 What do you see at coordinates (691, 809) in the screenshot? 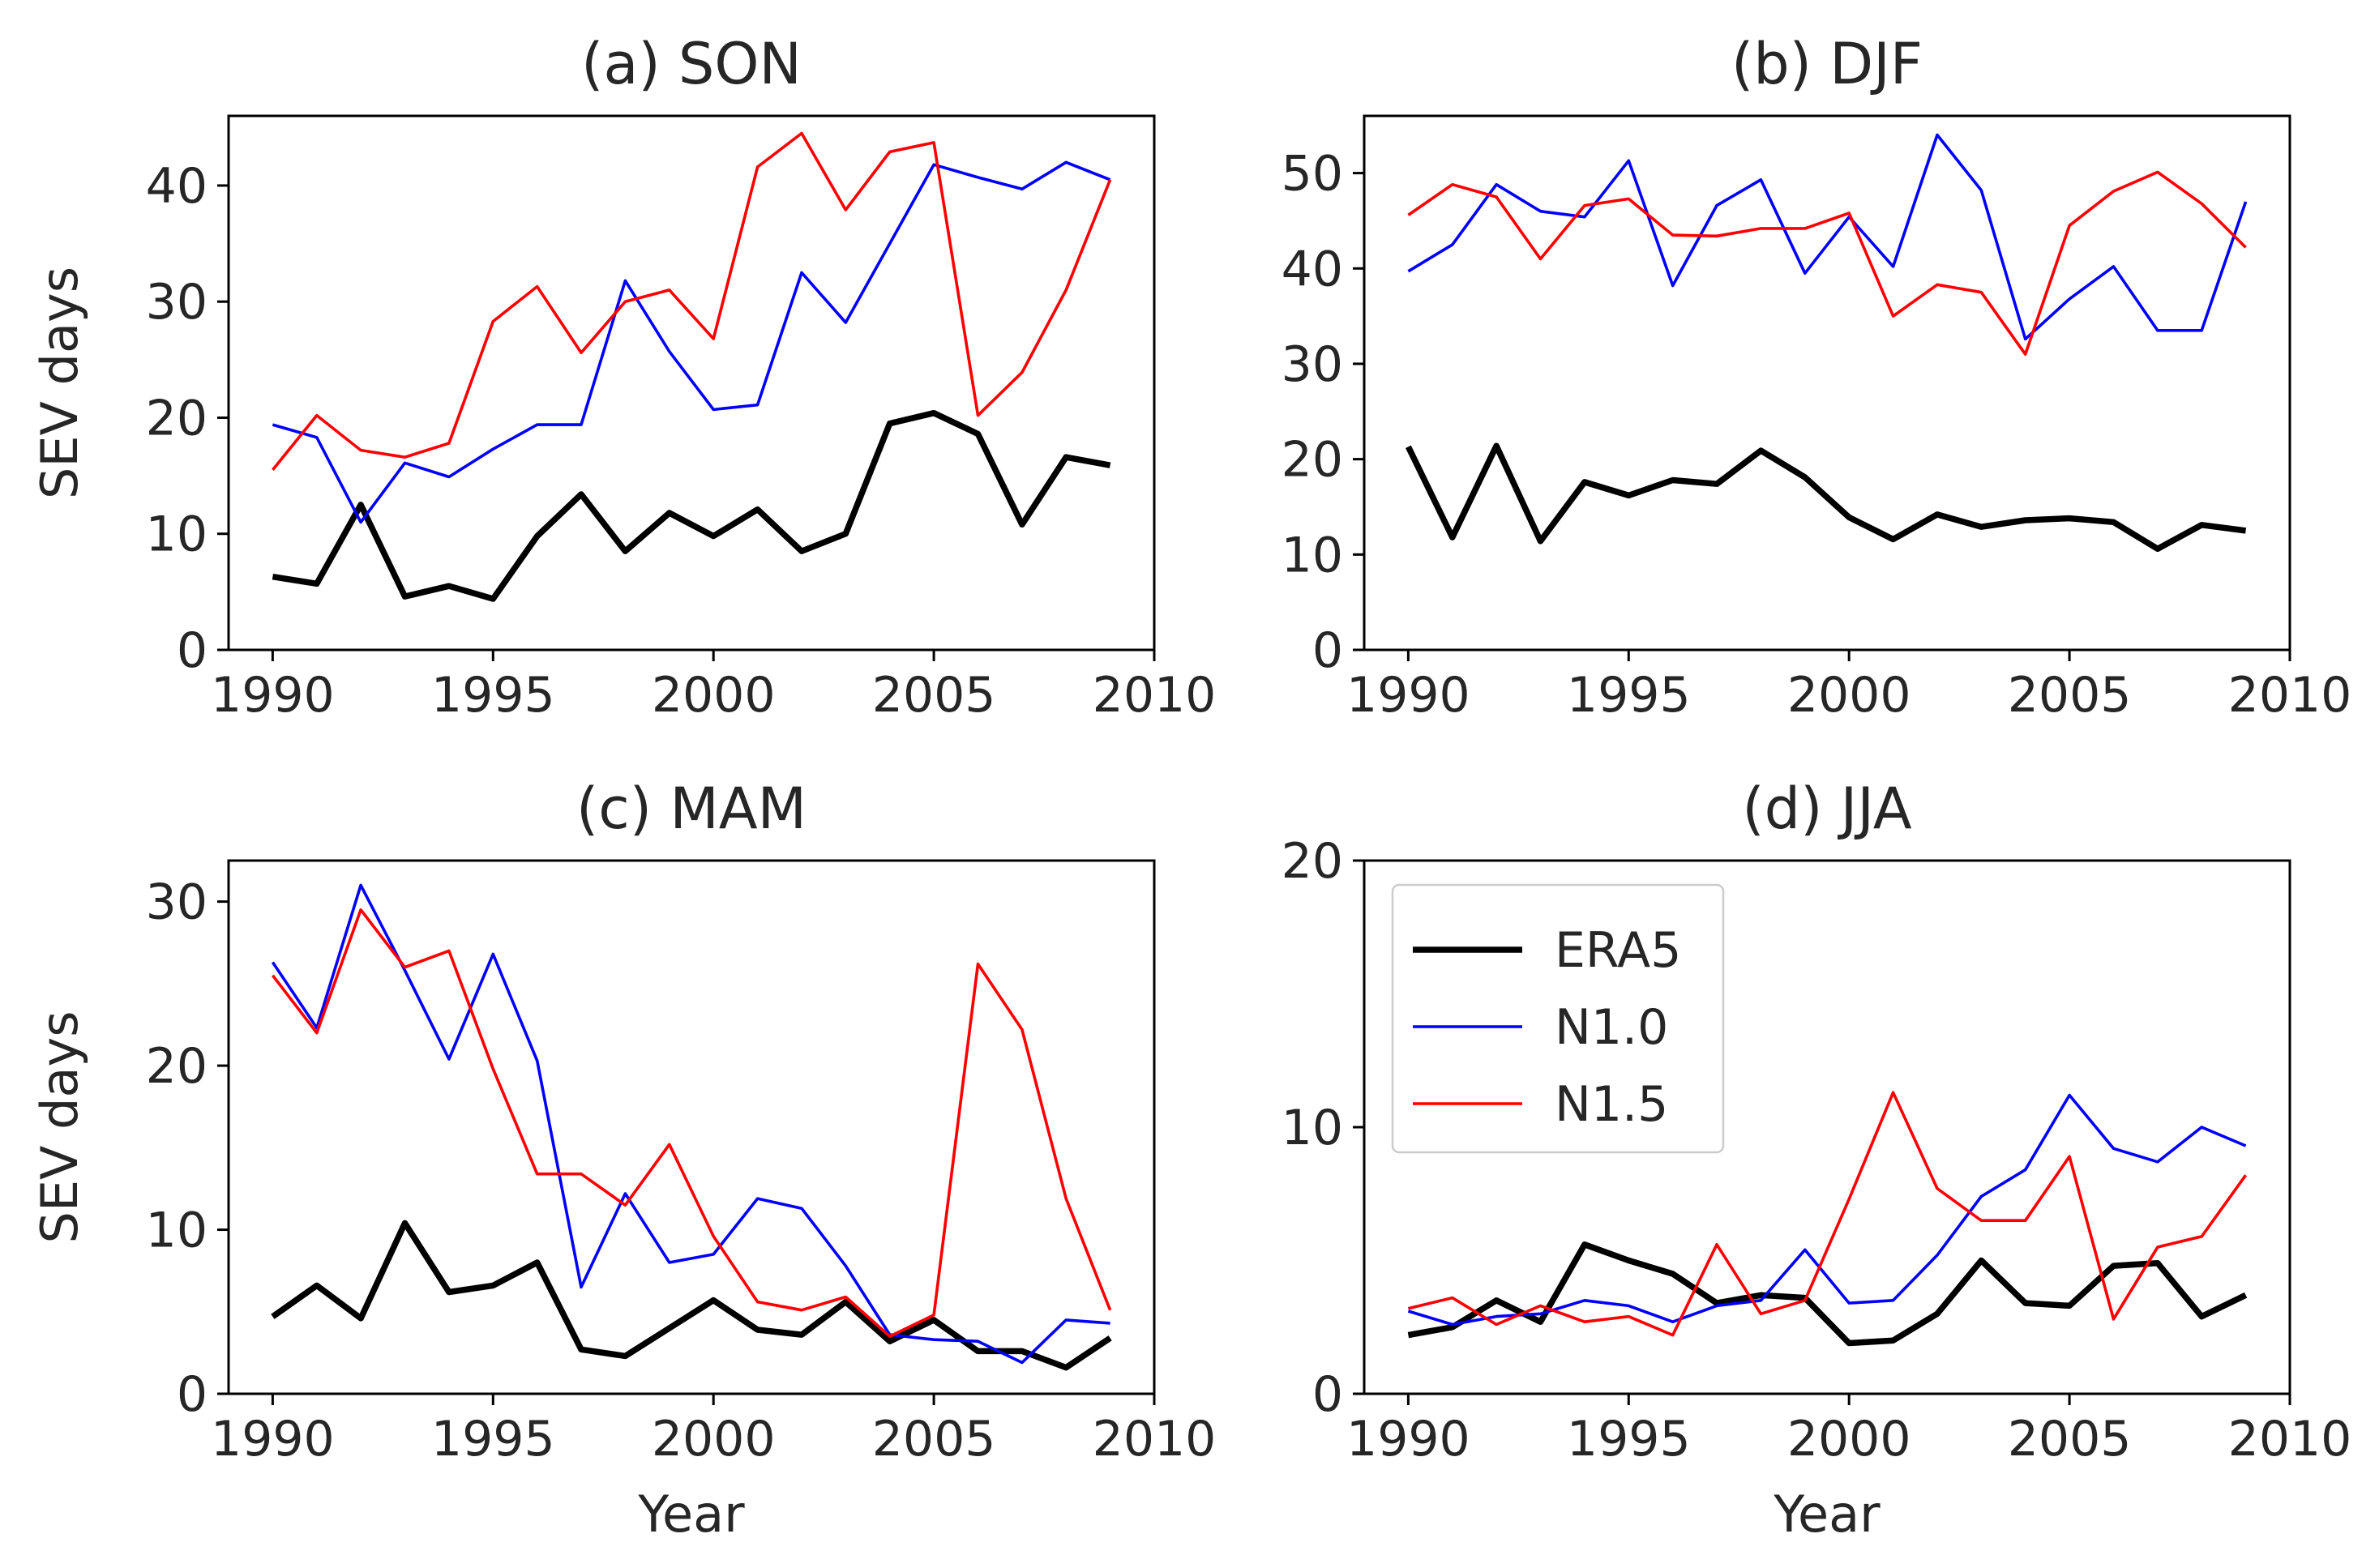
I see `panel-title: (c) MAM` at bounding box center [691, 809].